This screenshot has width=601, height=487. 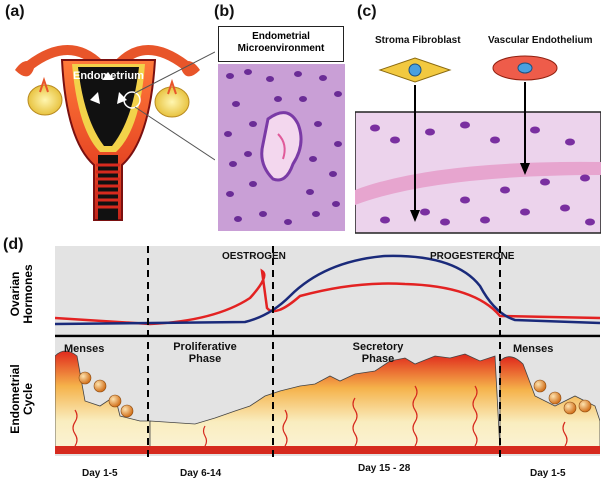 What do you see at coordinates (472, 256) in the screenshot?
I see `progesterone-label: PROGESTERONE` at bounding box center [472, 256].